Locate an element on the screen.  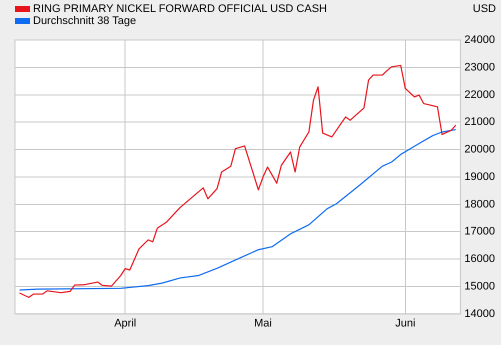
y-tick-label: 19000 is located at coordinates (480, 176).